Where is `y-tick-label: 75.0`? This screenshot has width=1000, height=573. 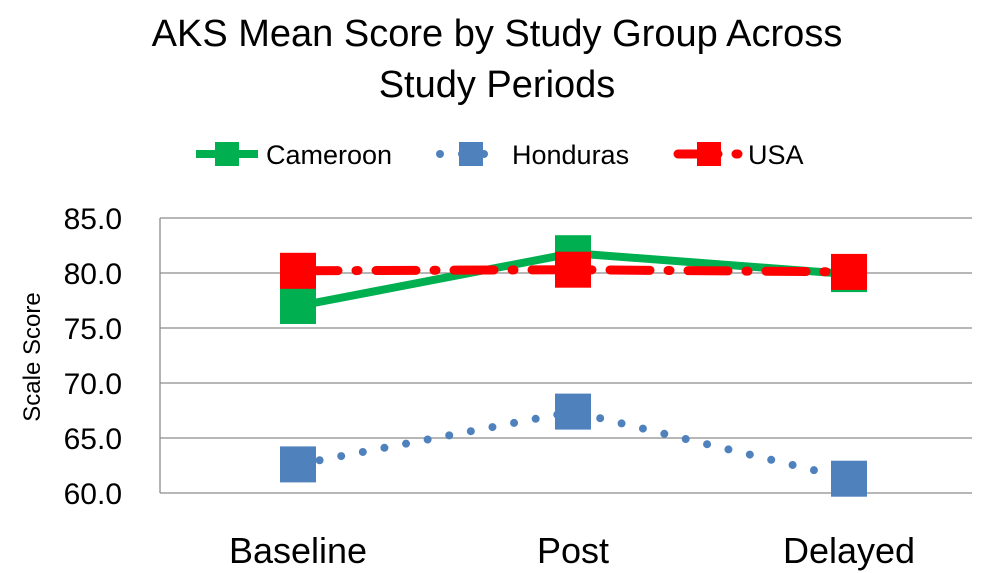
y-tick-label: 75.0 is located at coordinates (93, 329).